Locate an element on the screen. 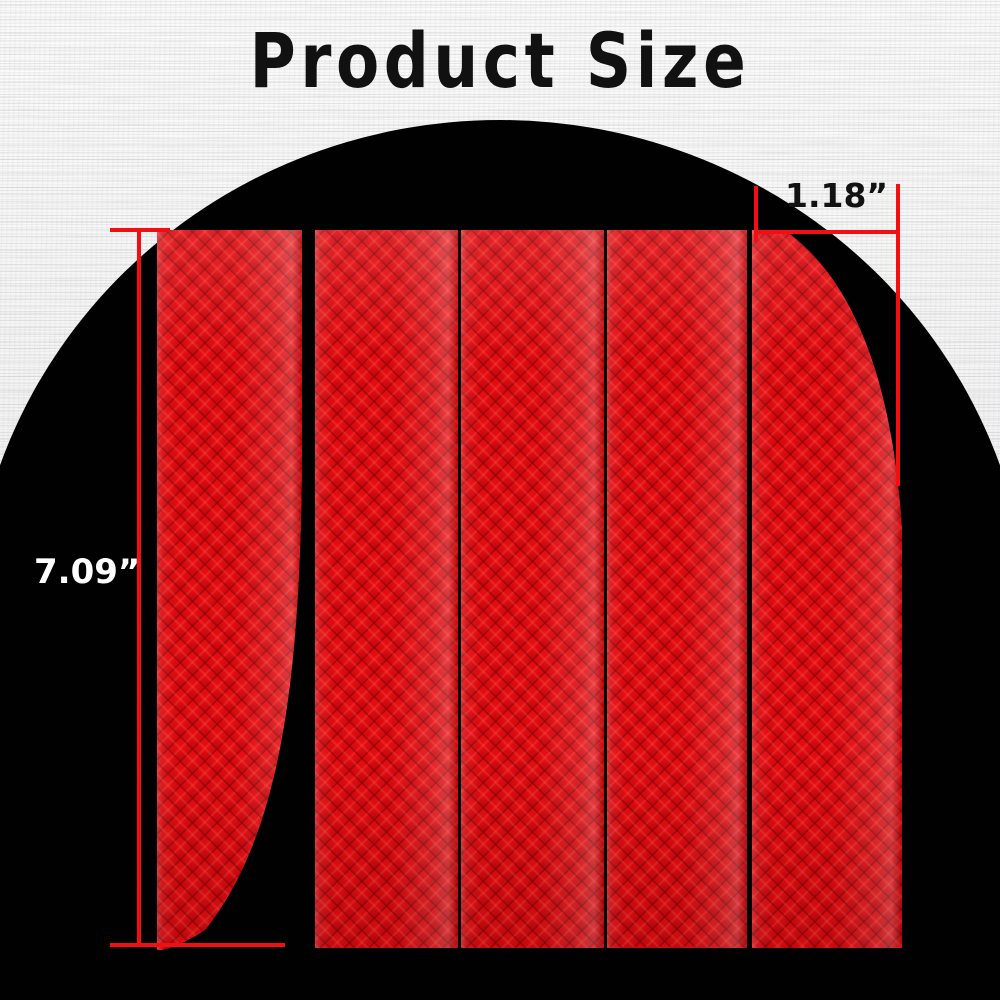 This screenshot has height=1000, width=1000. width-dimension-label: 1.18” is located at coordinates (837, 195).